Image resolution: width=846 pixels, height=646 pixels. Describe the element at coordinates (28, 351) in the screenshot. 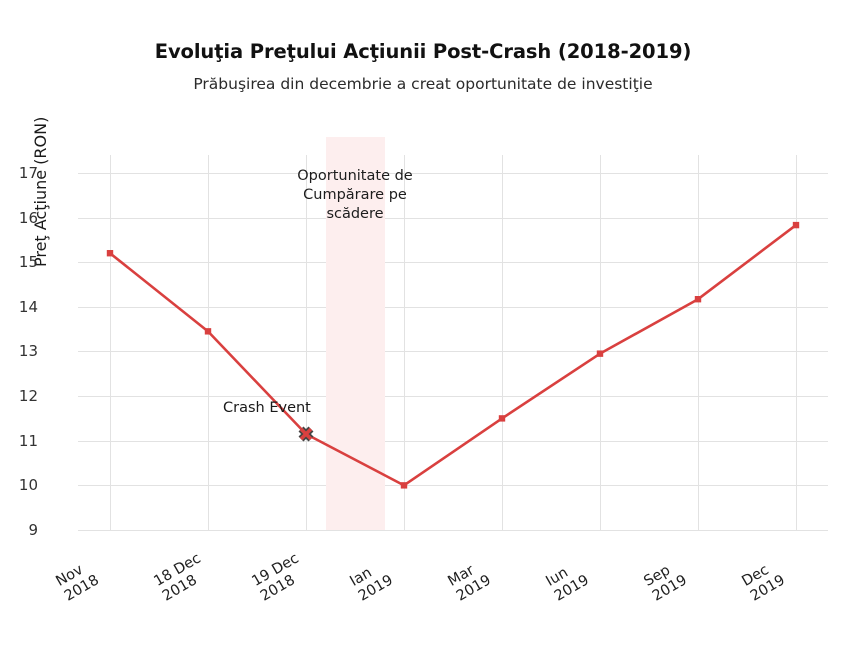

I see `y-axis-tick-label: 13` at that location.